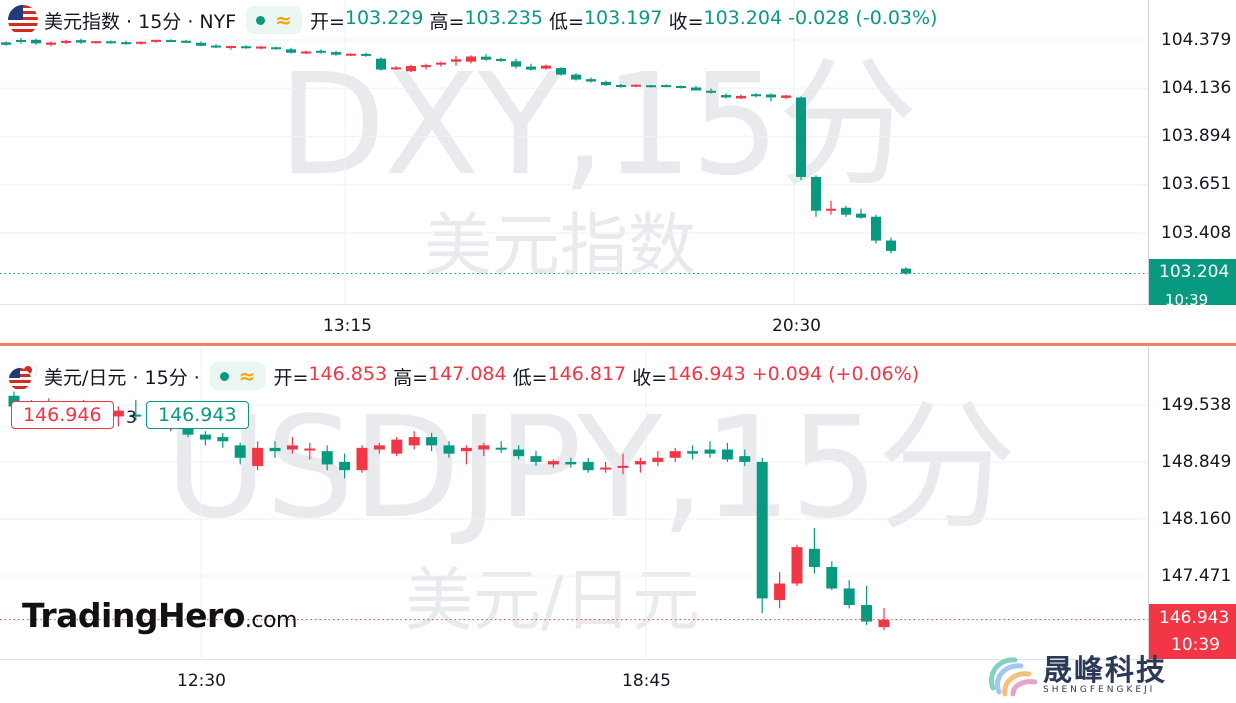 The image size is (1236, 703). Describe the element at coordinates (122, 377) in the screenshot. I see `usdjpy-symbol-title: 美元/日元 · 15分 ·` at that location.